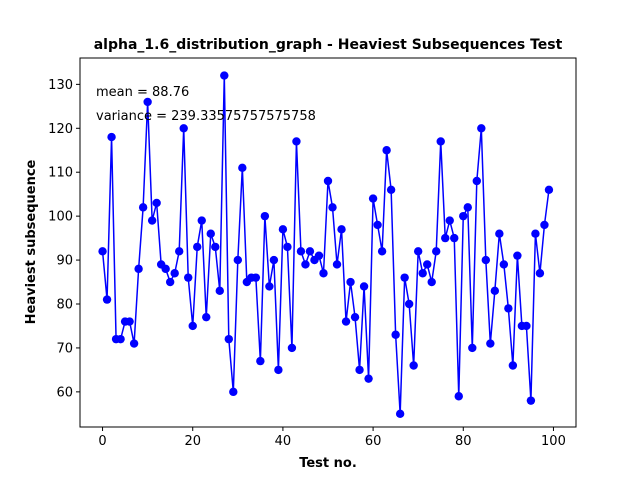  I want to click on y-tick-label: 70, so click(64, 348).